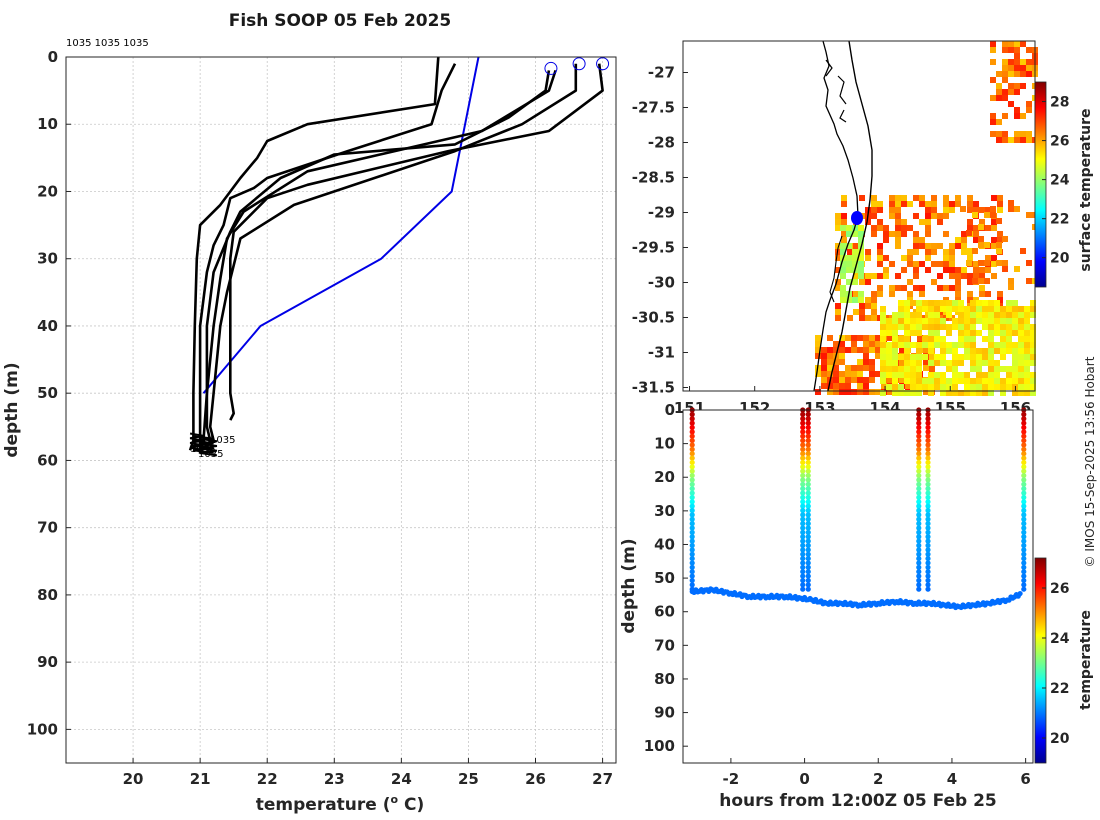 This screenshot has height=820, width=1100. Describe the element at coordinates (1056, 664) in the screenshot. I see `temperature-colorbar-ticks: 20 22 24 26` at that location.